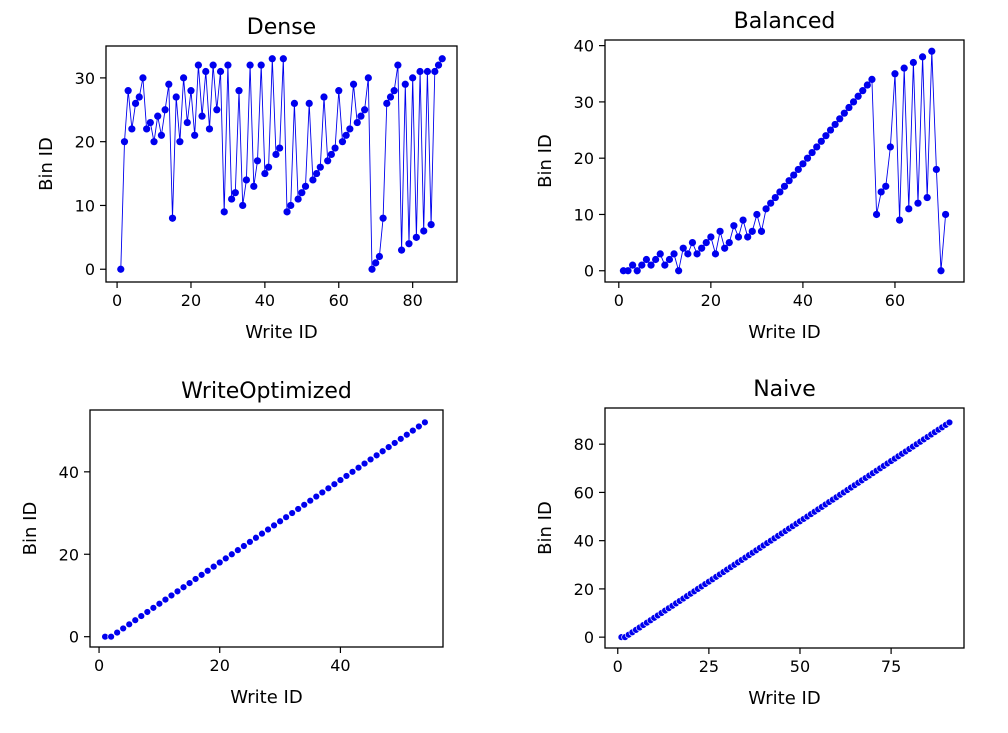 Image resolution: width=1008 pixels, height=733 pixels. What do you see at coordinates (281, 27) in the screenshot?
I see `chart-title: Dense` at bounding box center [281, 27].